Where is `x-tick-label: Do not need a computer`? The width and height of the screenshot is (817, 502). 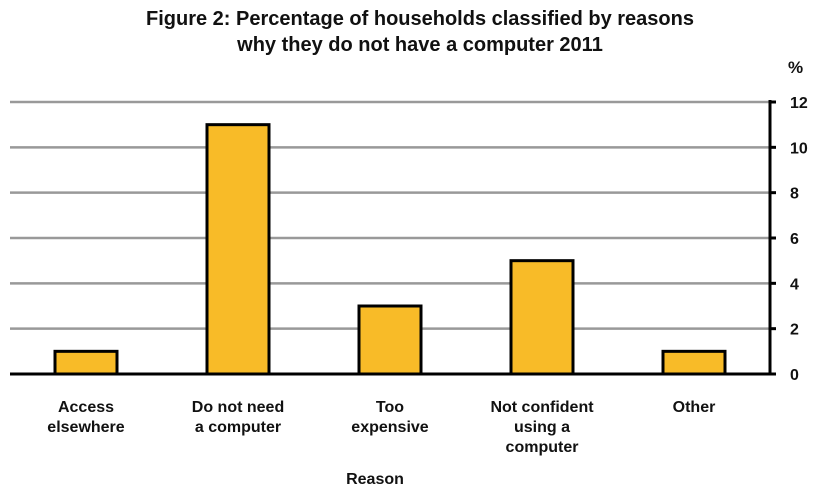 x-tick-label: Do not need a computer is located at coordinates (238, 417).